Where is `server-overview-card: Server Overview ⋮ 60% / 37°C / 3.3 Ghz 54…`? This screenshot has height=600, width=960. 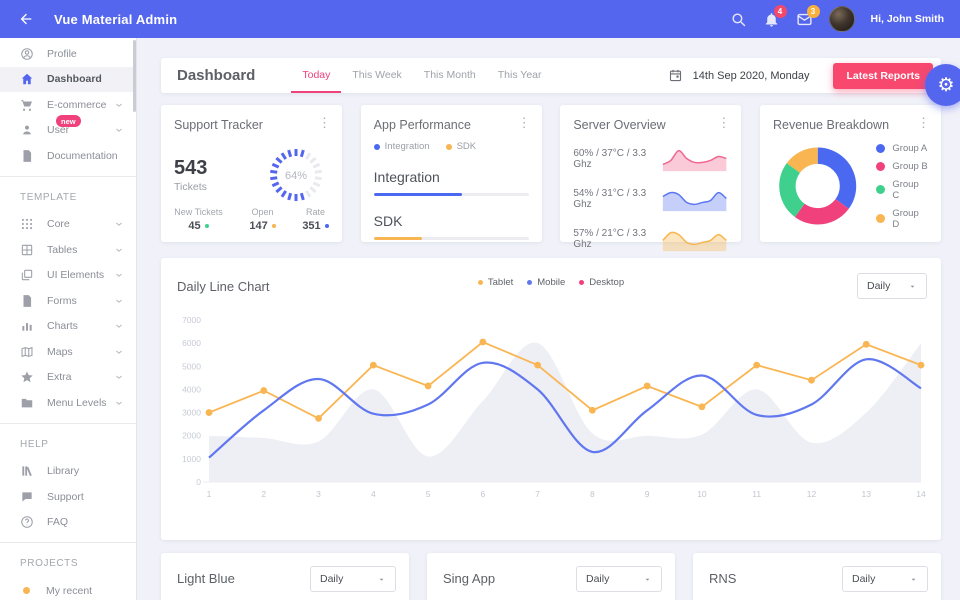
server-overview-card: Server Overview ⋮ 60% / 37°C / 3.3 Ghz 54… is located at coordinates (651, 178).